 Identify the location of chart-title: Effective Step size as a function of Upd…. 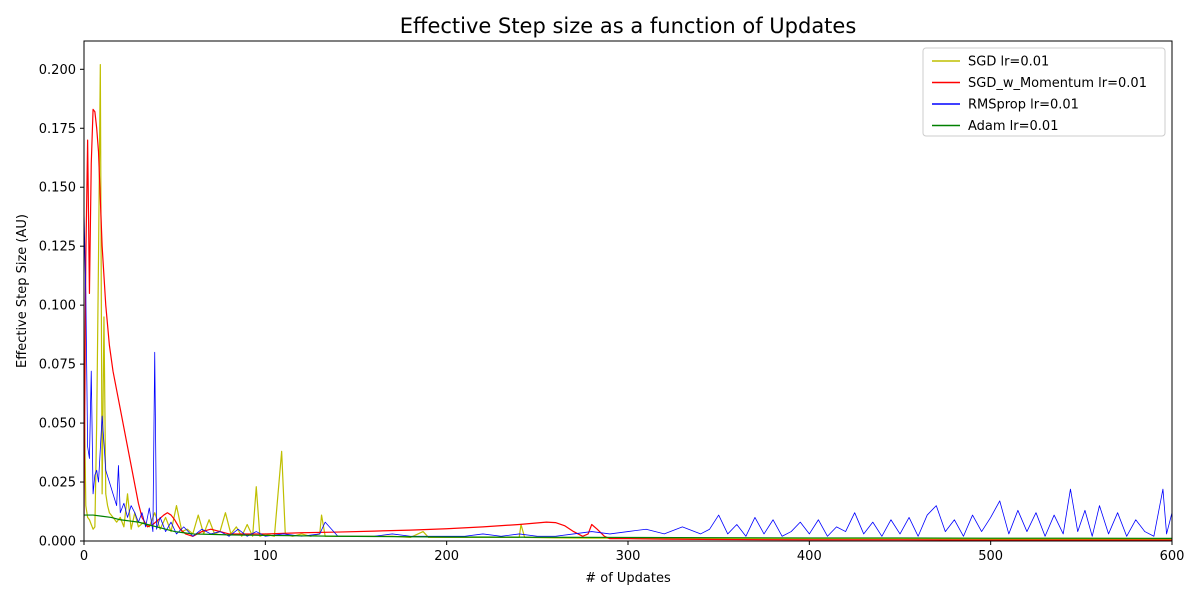
(628, 26).